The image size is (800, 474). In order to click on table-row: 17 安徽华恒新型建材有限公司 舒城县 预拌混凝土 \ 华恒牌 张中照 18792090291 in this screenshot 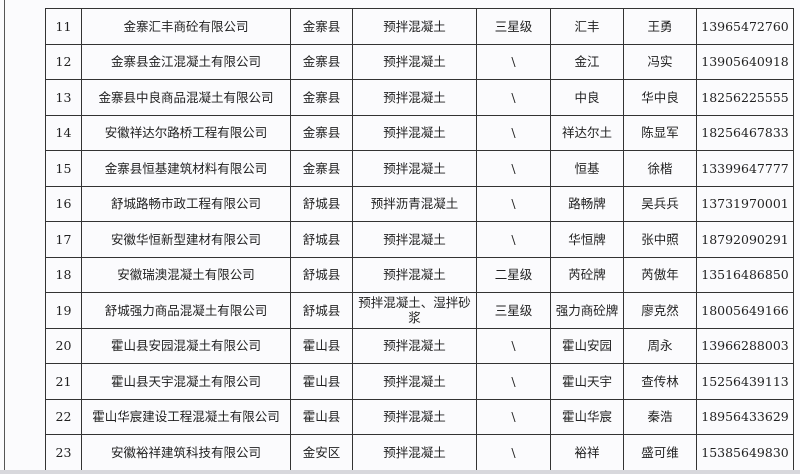, I will do `click(419, 239)`.